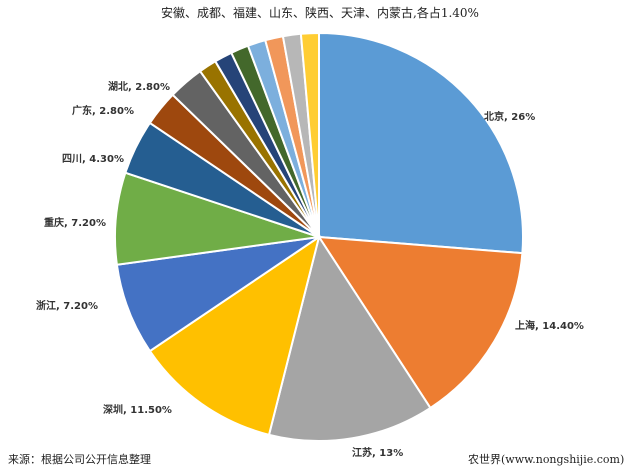 The image size is (640, 471). I want to click on data-label: 重庆, 7.20%, so click(75, 223).